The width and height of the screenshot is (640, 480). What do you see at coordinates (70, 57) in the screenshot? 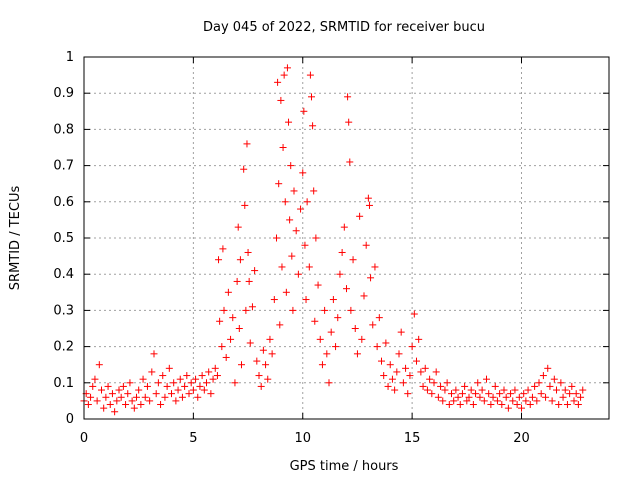
I see `y-tick-label: 1` at bounding box center [70, 57].